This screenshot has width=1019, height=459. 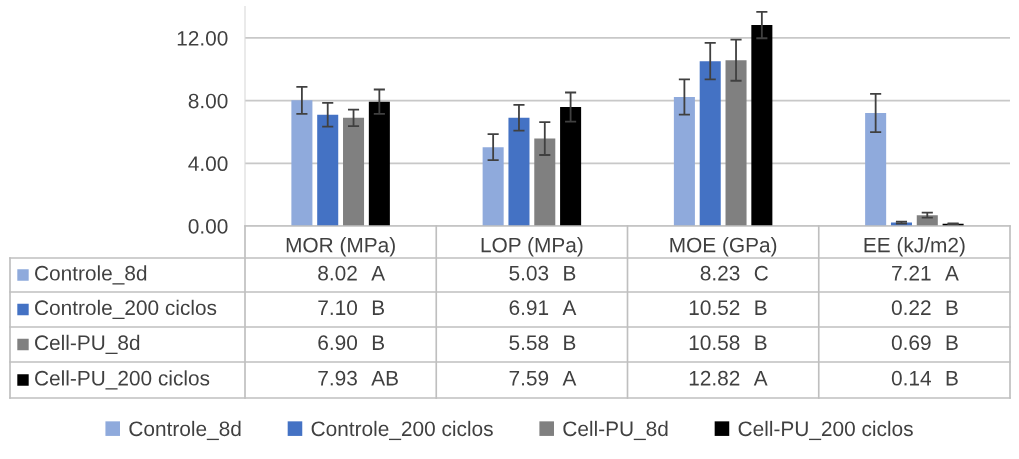 What do you see at coordinates (714, 308) in the screenshot?
I see `data-label: 10.52` at bounding box center [714, 308].